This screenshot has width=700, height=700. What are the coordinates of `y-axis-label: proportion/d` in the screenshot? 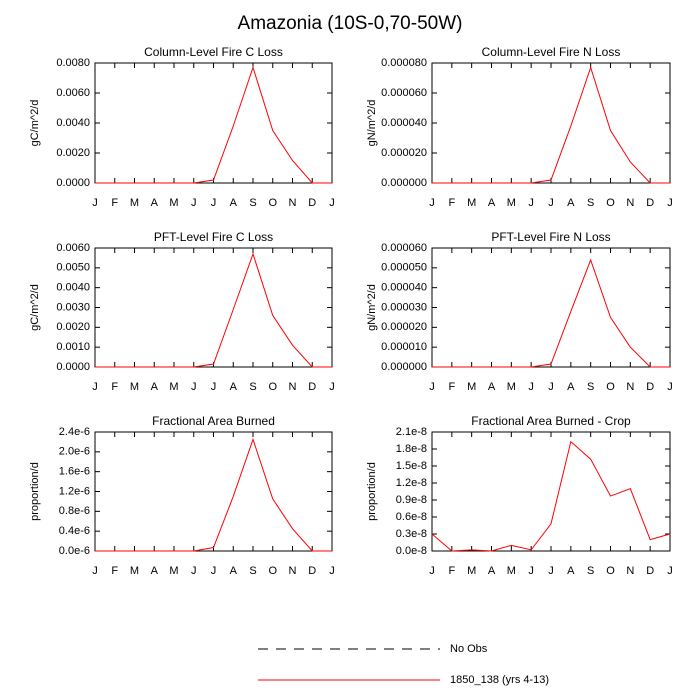 It's located at (372, 491).